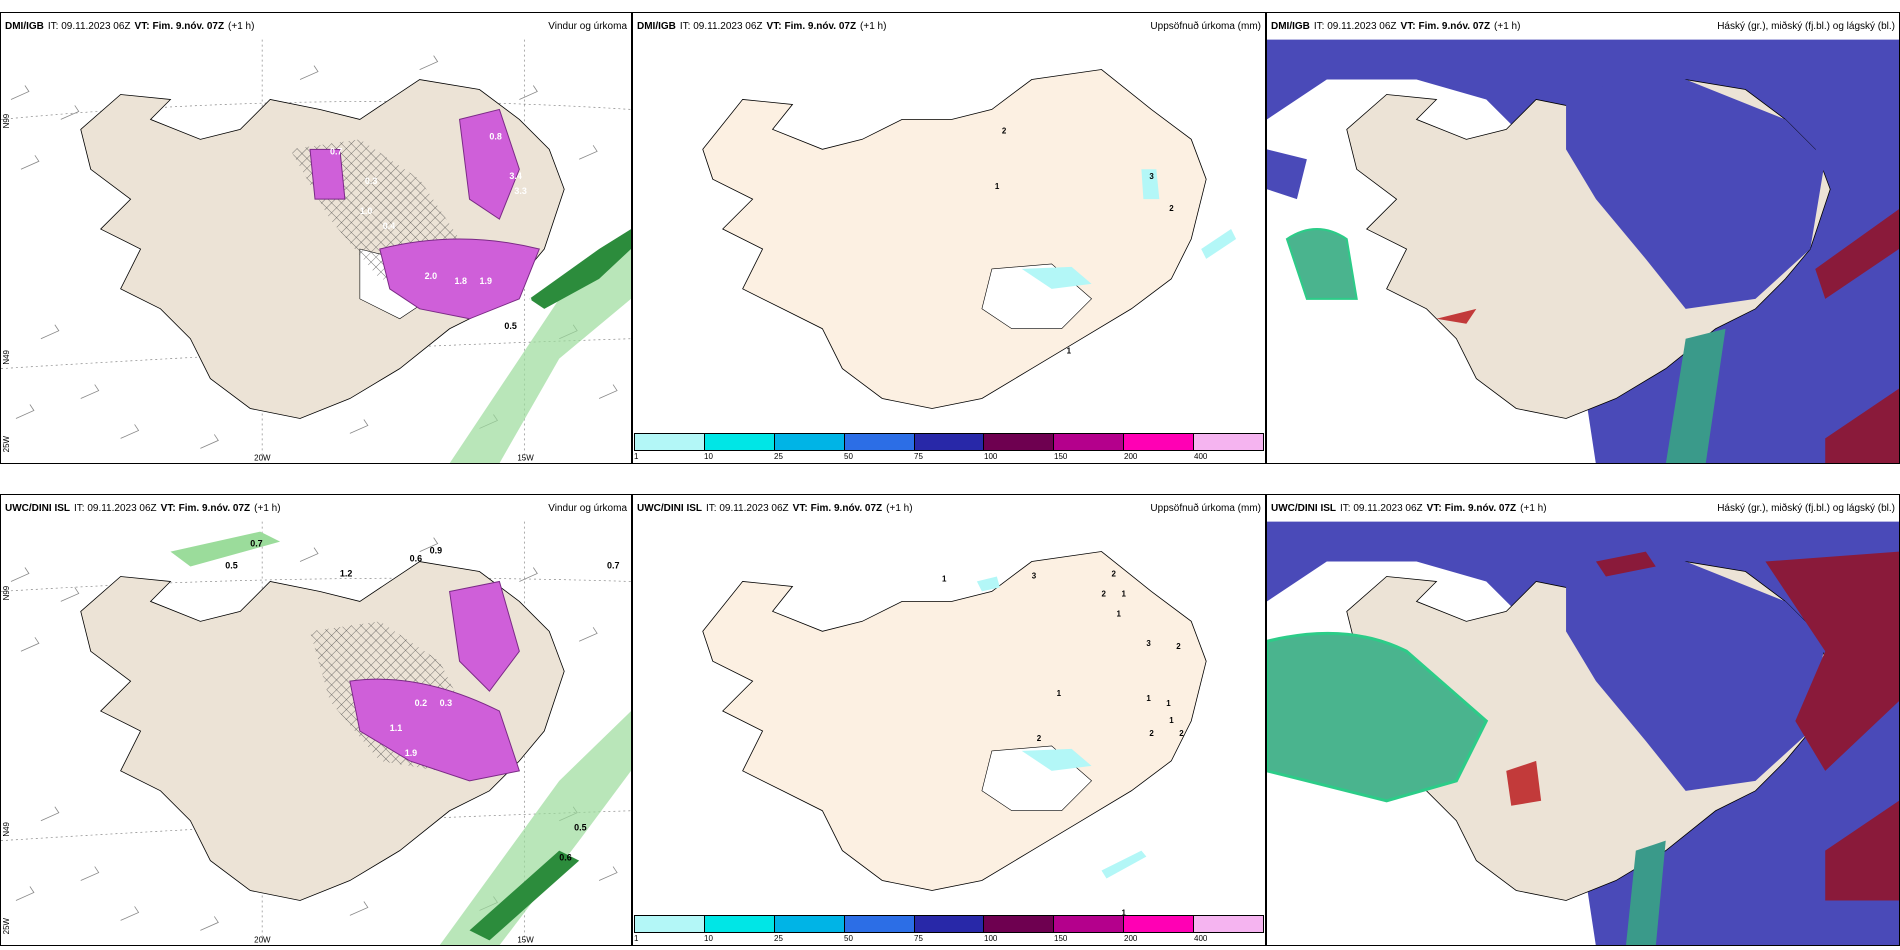 Image resolution: width=1900 pixels, height=950 pixels. Describe the element at coordinates (636, 938) in the screenshot. I see `colorbar-label: 1` at that location.